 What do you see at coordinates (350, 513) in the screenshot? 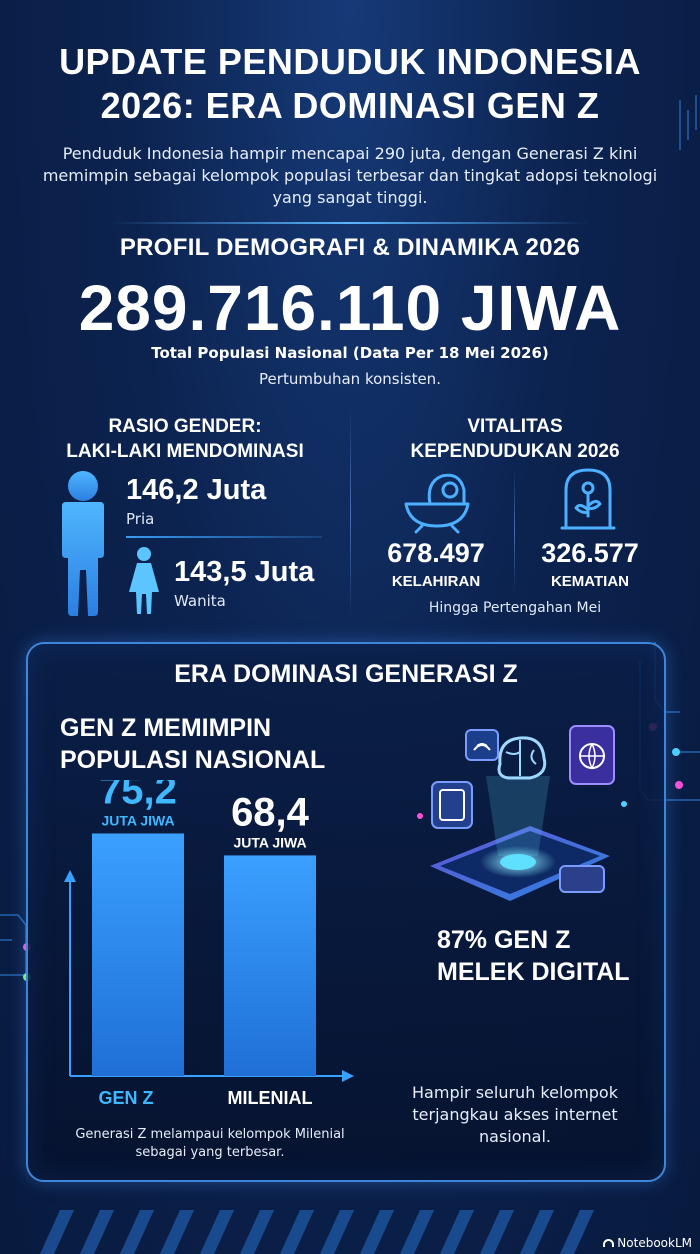
I see `columns-divider` at bounding box center [350, 513].